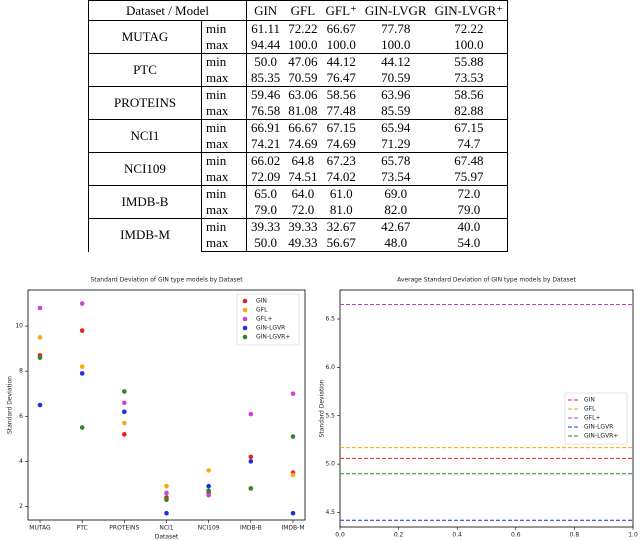 The width and height of the screenshot is (640, 541). I want to click on y-tick-label: 8, so click(21, 371).